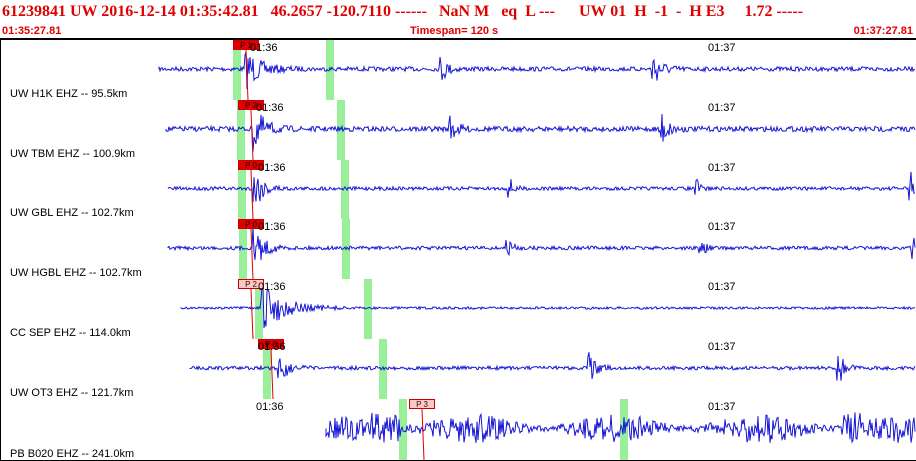  Describe the element at coordinates (72, 213) in the screenshot. I see `channel-label: UW GBL EHZ -- 102.7km` at that location.